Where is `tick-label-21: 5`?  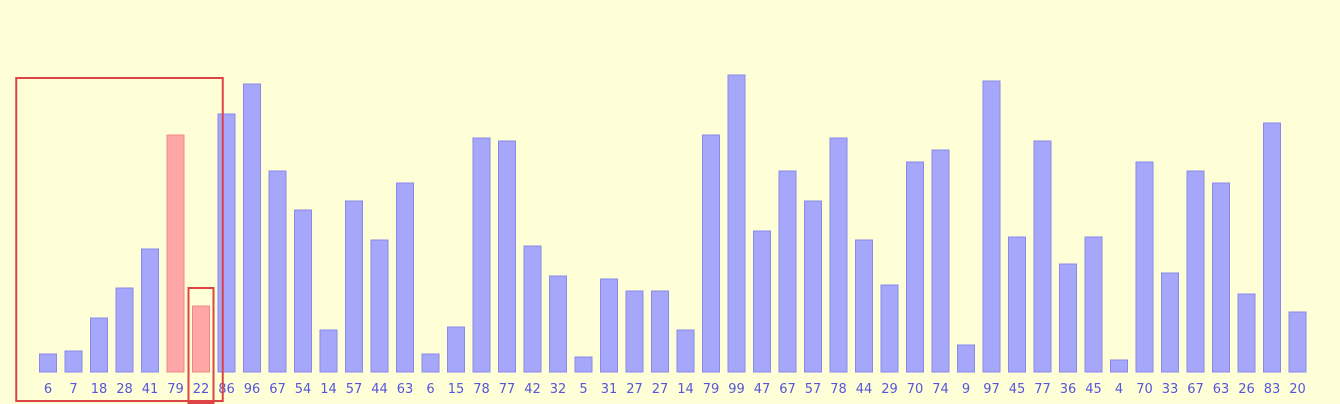
tick-label-21: 5 is located at coordinates (583, 389).